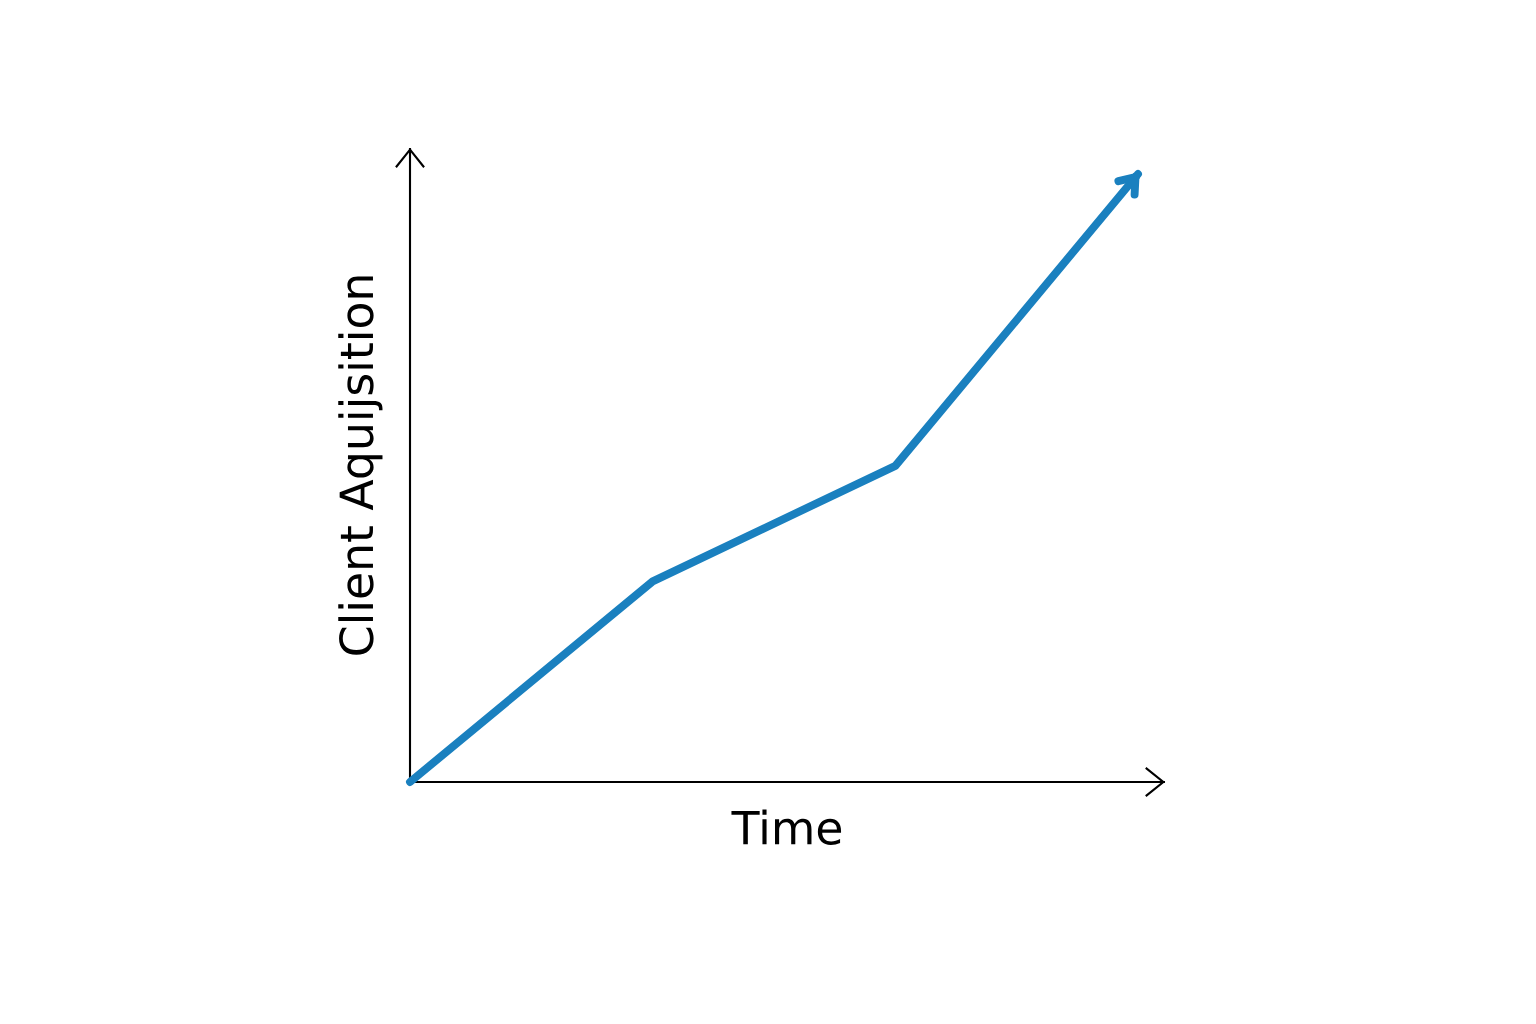 The image size is (1536, 1024). I want to click on x-axis-title: Time, so click(786, 827).